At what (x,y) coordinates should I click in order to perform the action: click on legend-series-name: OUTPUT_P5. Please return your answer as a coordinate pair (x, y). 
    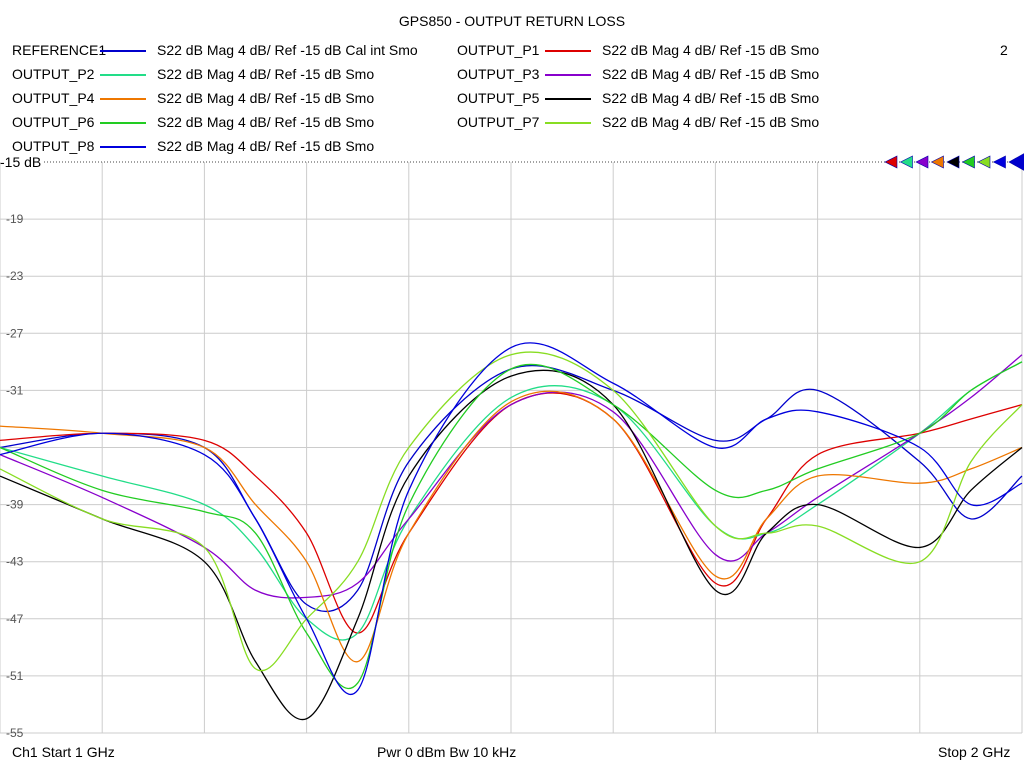
    Looking at the image, I should click on (498, 98).